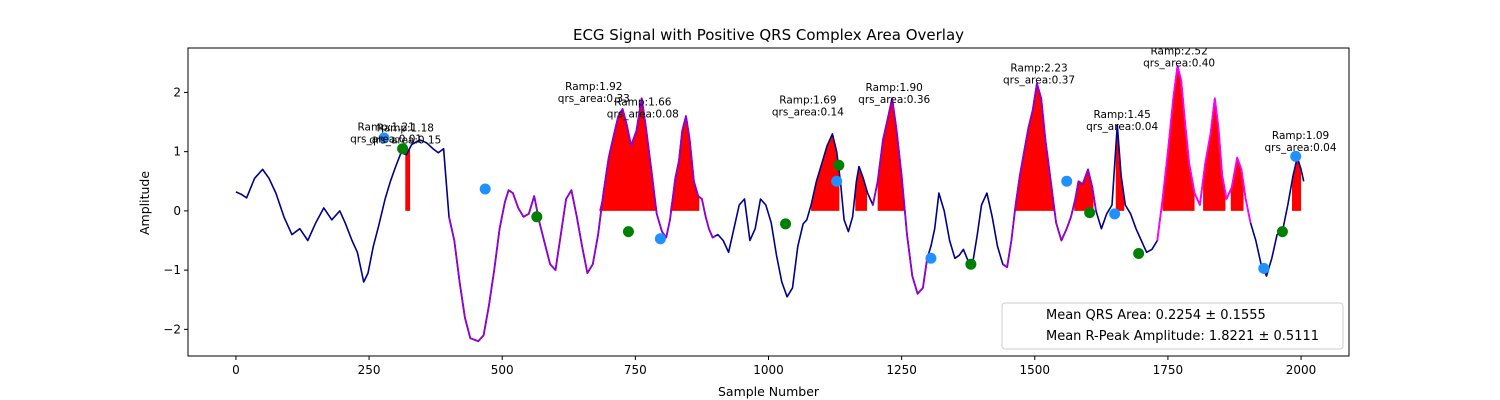  What do you see at coordinates (901, 370) in the screenshot?
I see `x-tick-label-5: 1250` at bounding box center [901, 370].